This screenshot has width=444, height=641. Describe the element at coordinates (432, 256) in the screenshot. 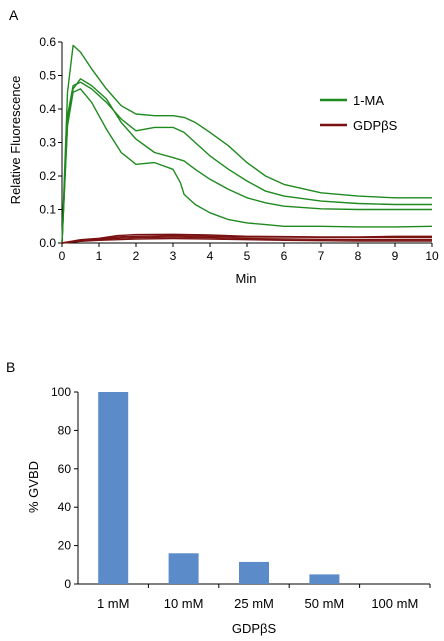

I see `x-tick-label-a: 10` at that location.